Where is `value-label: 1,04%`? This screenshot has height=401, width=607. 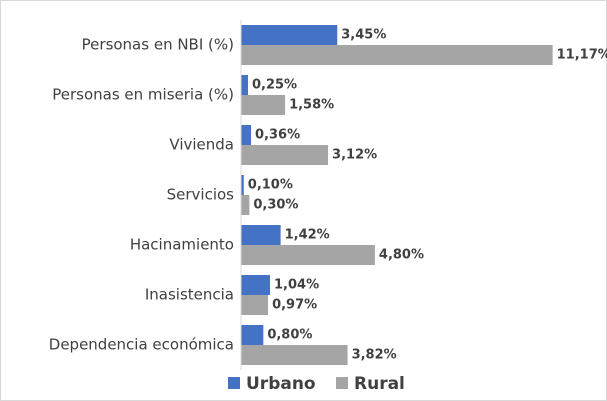
value-label: 1,04% is located at coordinates (296, 285).